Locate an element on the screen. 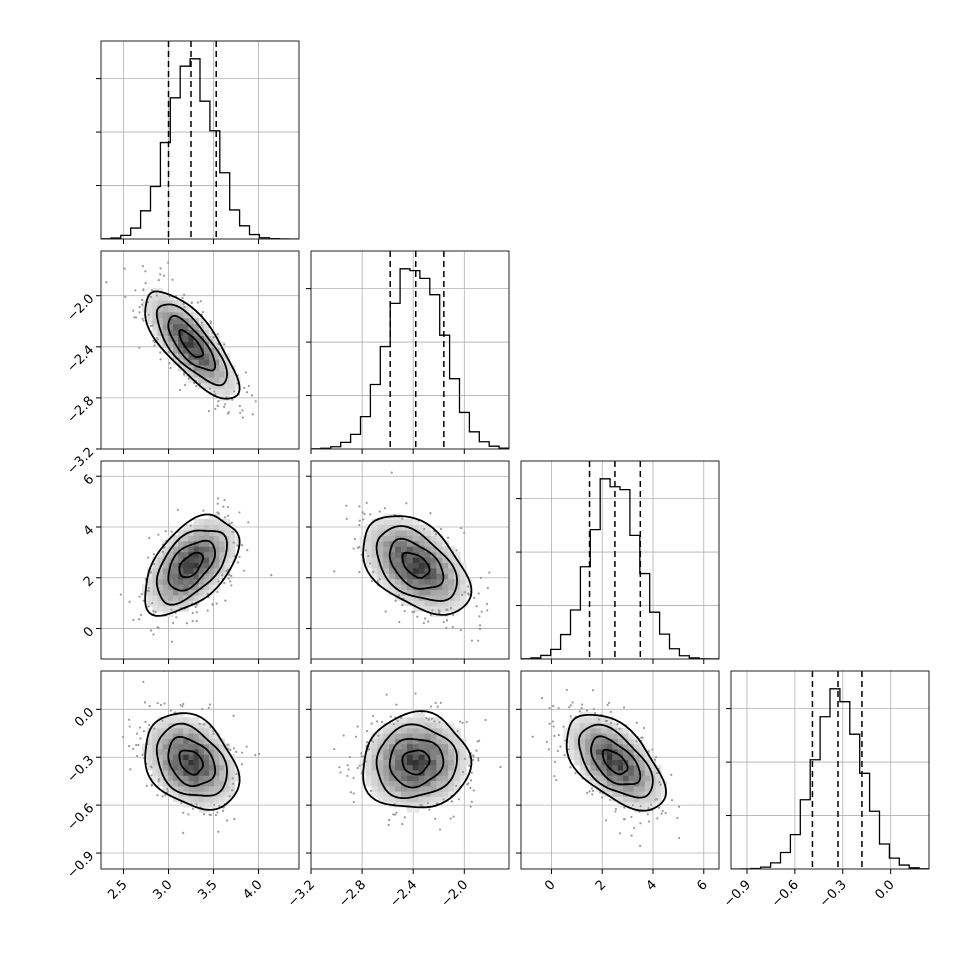 Image resolution: width=970 pixels, height=970 pixels. y-tick-label: 6 is located at coordinates (89, 480).